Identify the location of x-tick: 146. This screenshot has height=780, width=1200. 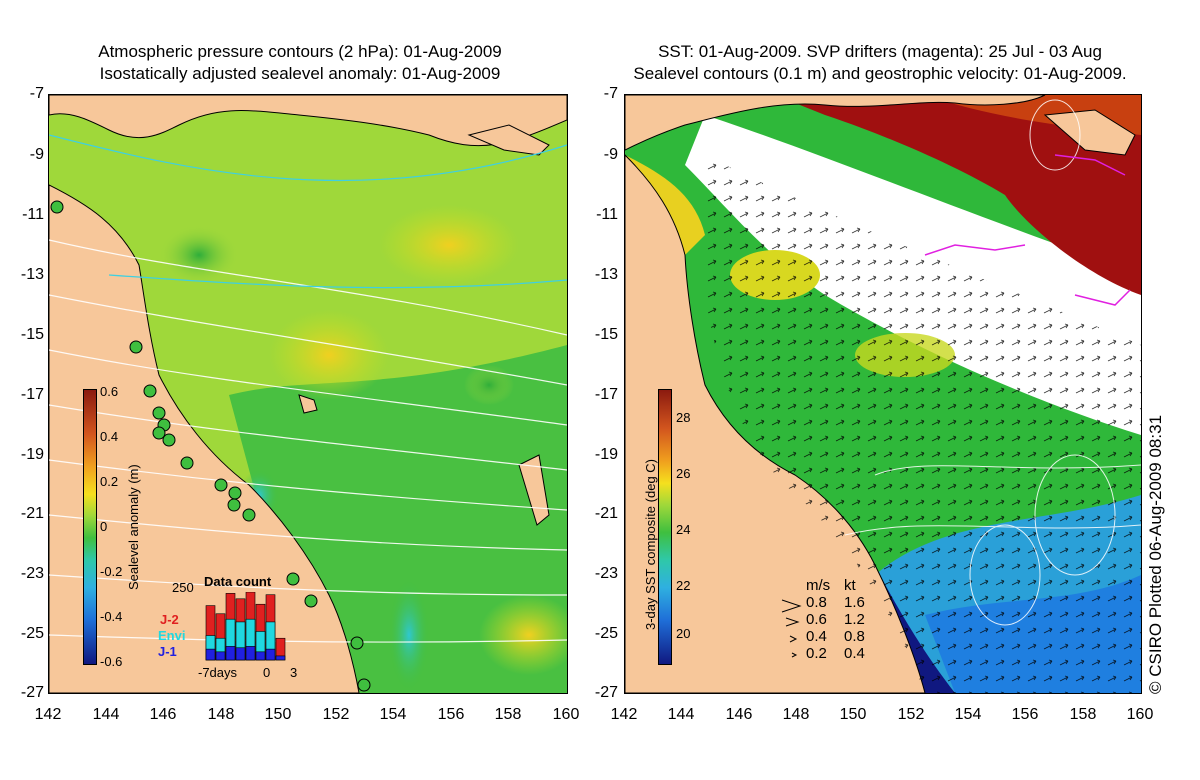
(739, 714).